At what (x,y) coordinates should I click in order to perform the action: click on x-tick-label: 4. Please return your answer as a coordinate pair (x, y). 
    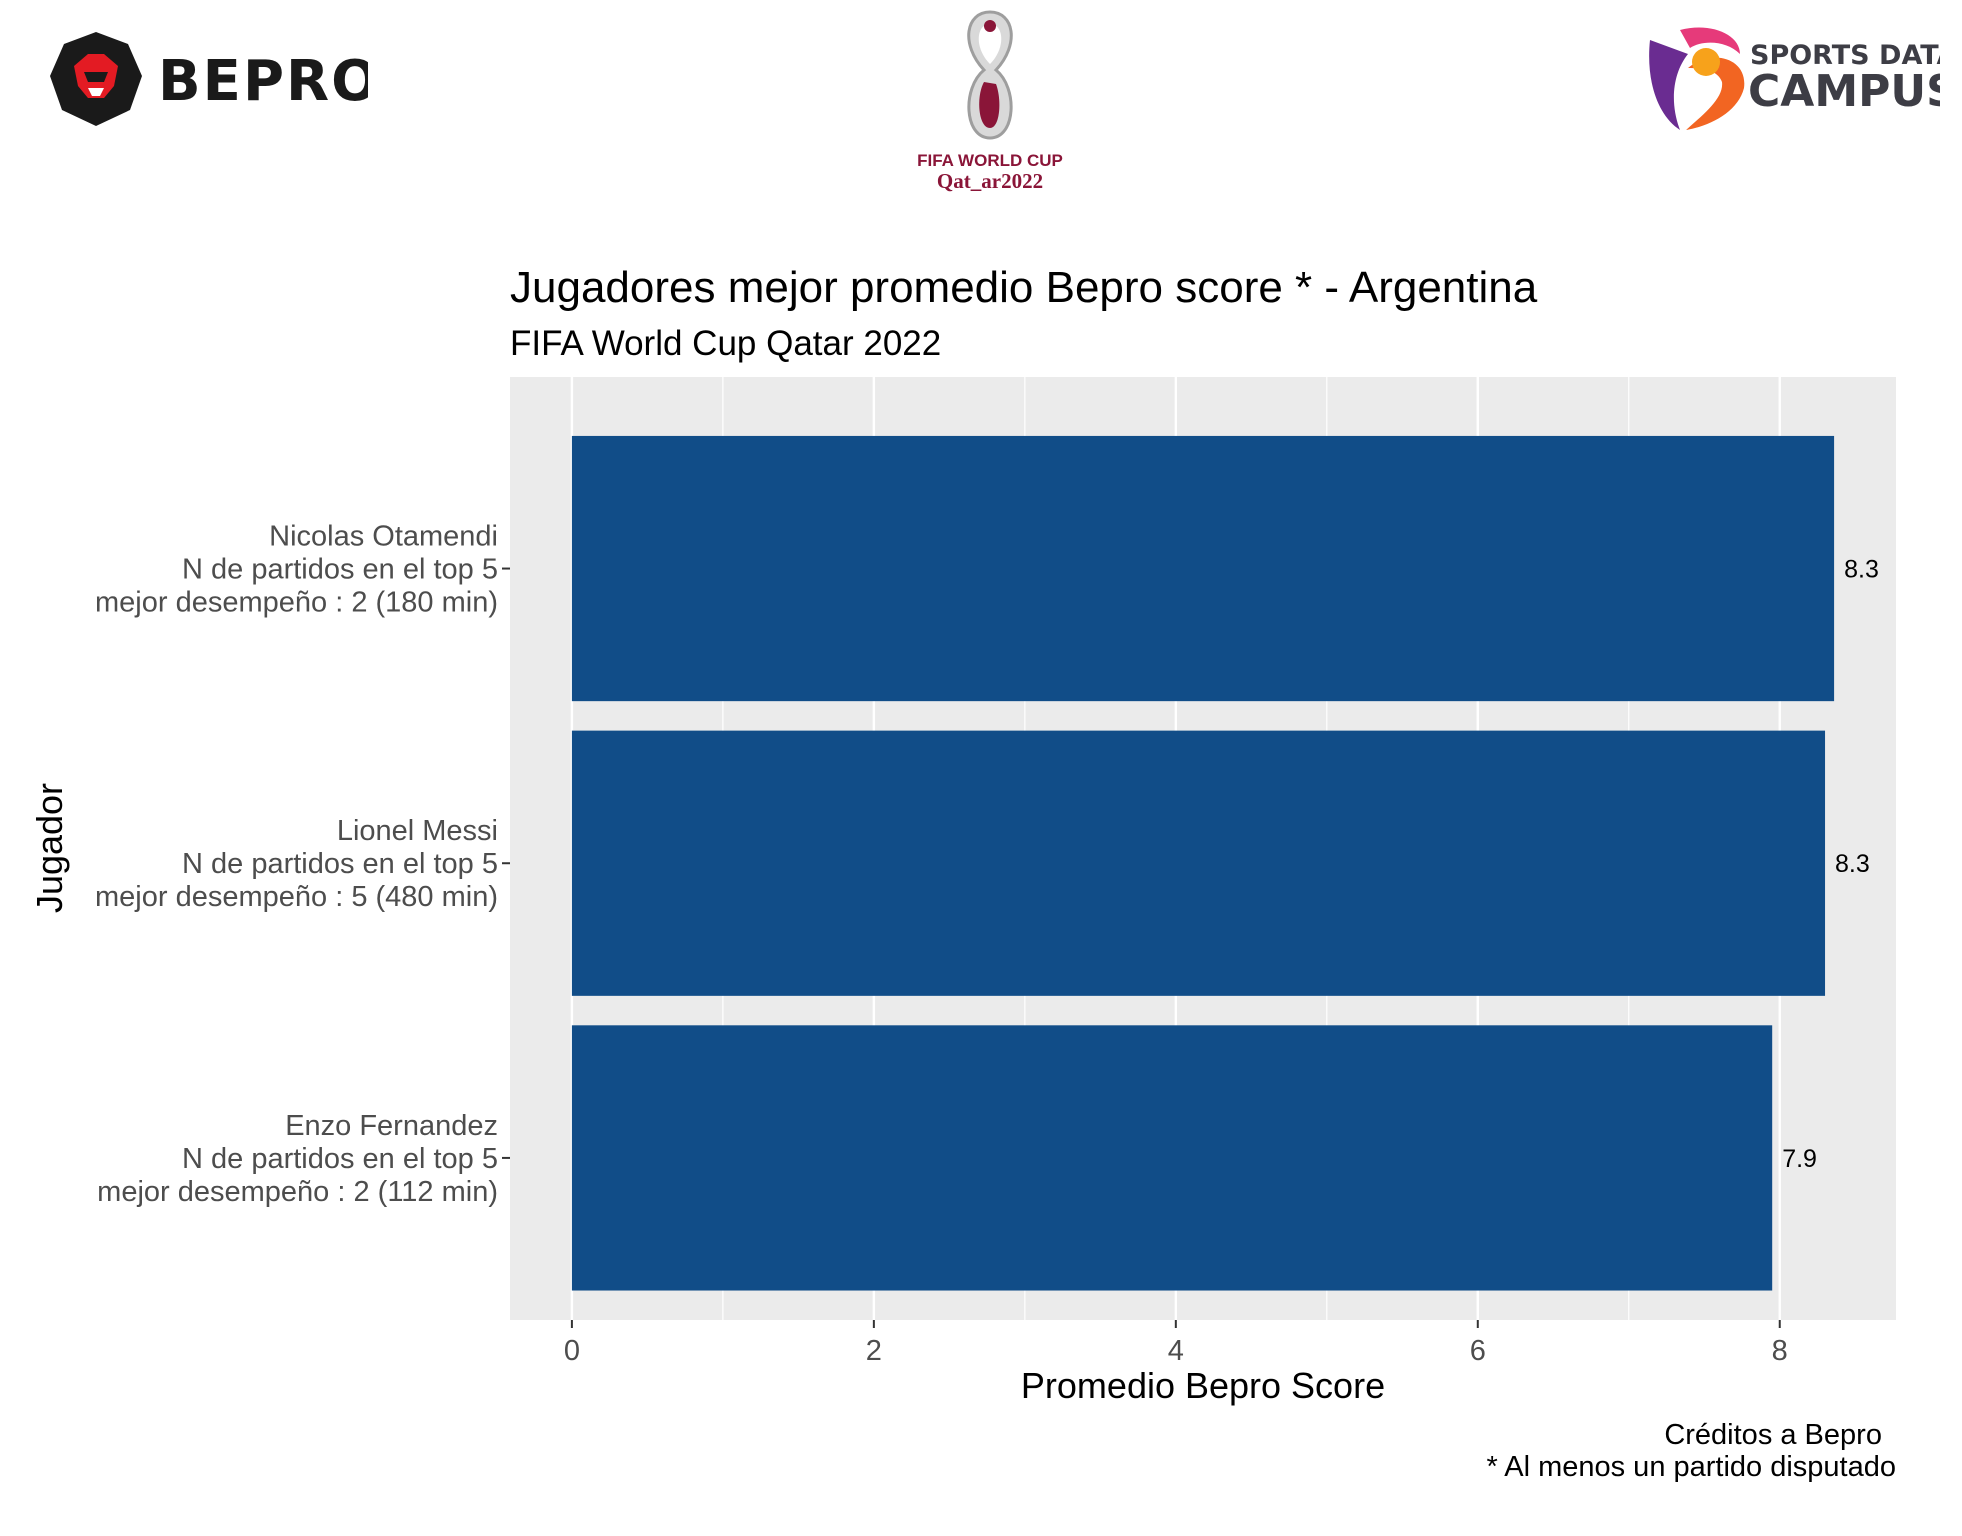
    Looking at the image, I should click on (1176, 1351).